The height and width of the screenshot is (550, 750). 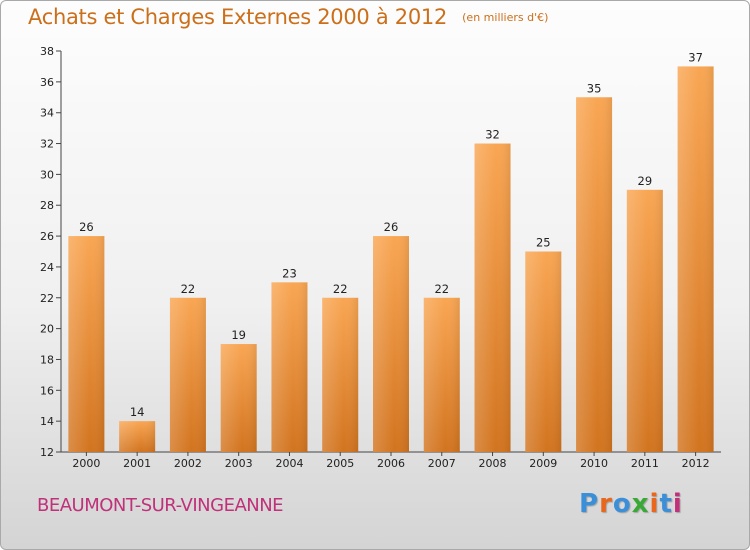 I want to click on logo-letter: o, so click(x=622, y=504).